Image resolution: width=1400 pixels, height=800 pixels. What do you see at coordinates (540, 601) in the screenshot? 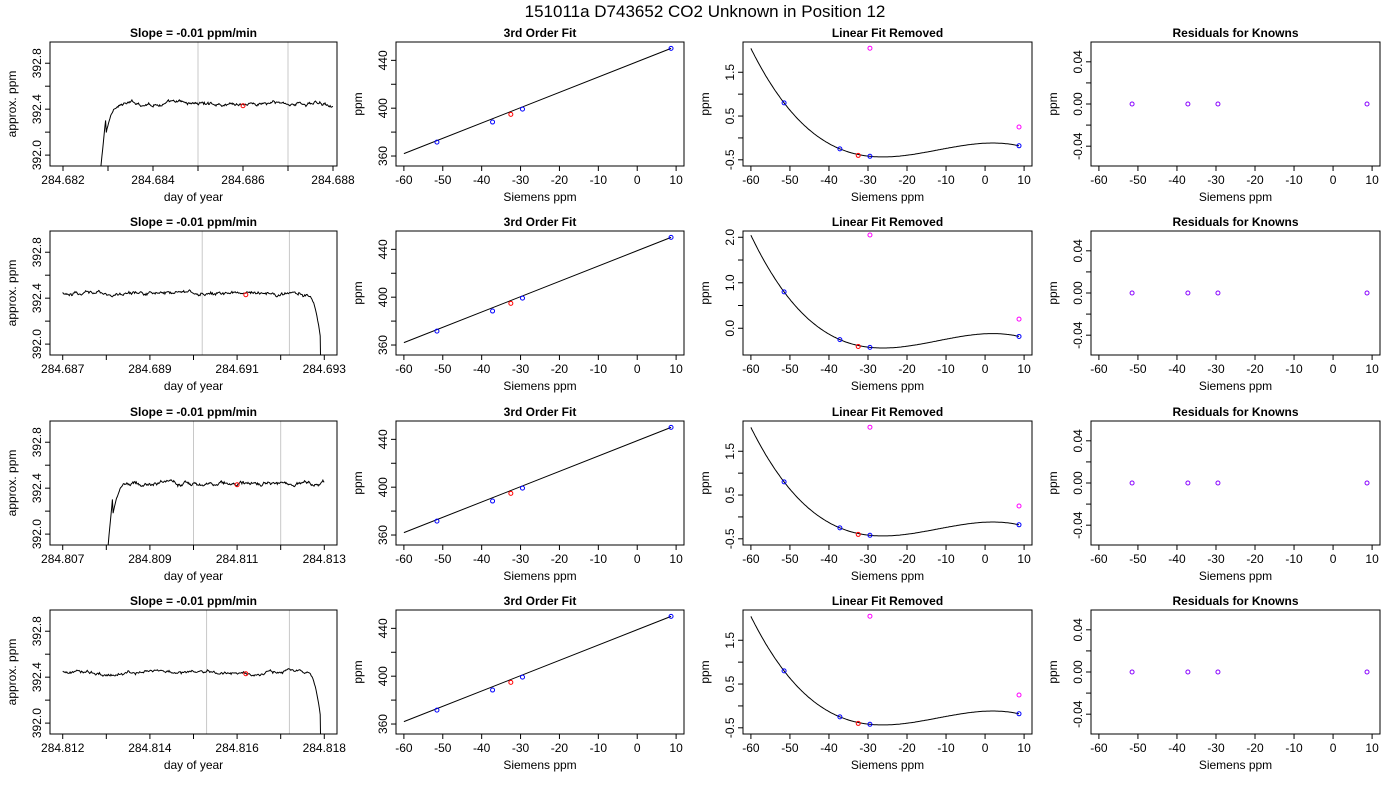
I see `panel-title: 3rd Order Fit` at bounding box center [540, 601].